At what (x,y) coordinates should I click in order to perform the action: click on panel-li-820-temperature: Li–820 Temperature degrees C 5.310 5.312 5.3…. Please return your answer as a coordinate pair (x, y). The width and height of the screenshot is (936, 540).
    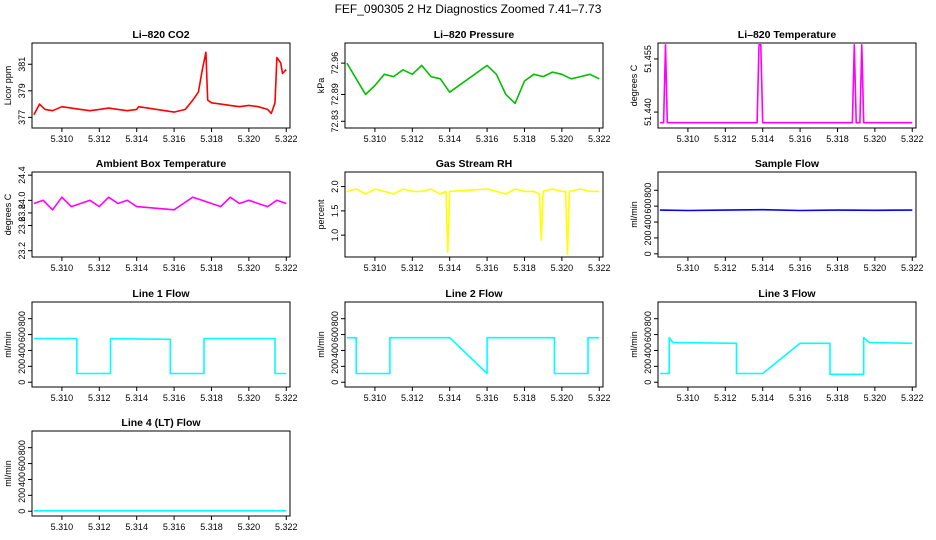
    Looking at the image, I should click on (776, 86).